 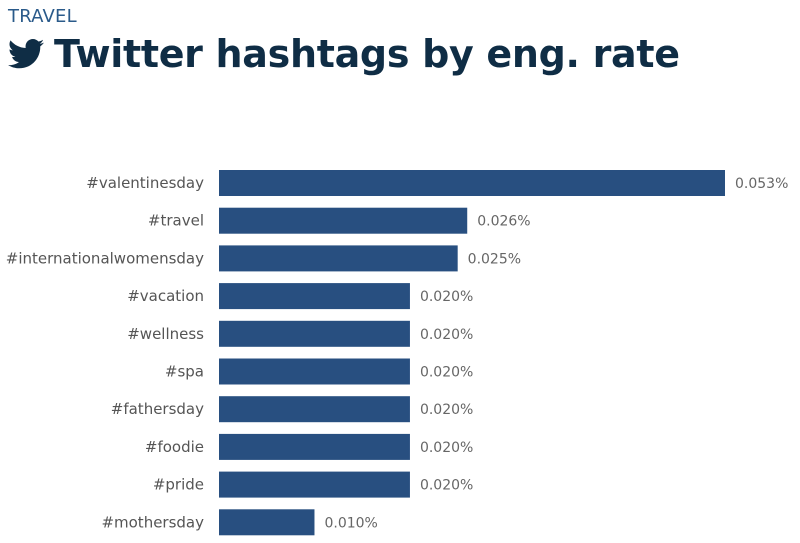 I want to click on category-label: #valentinesday, so click(x=145, y=183).